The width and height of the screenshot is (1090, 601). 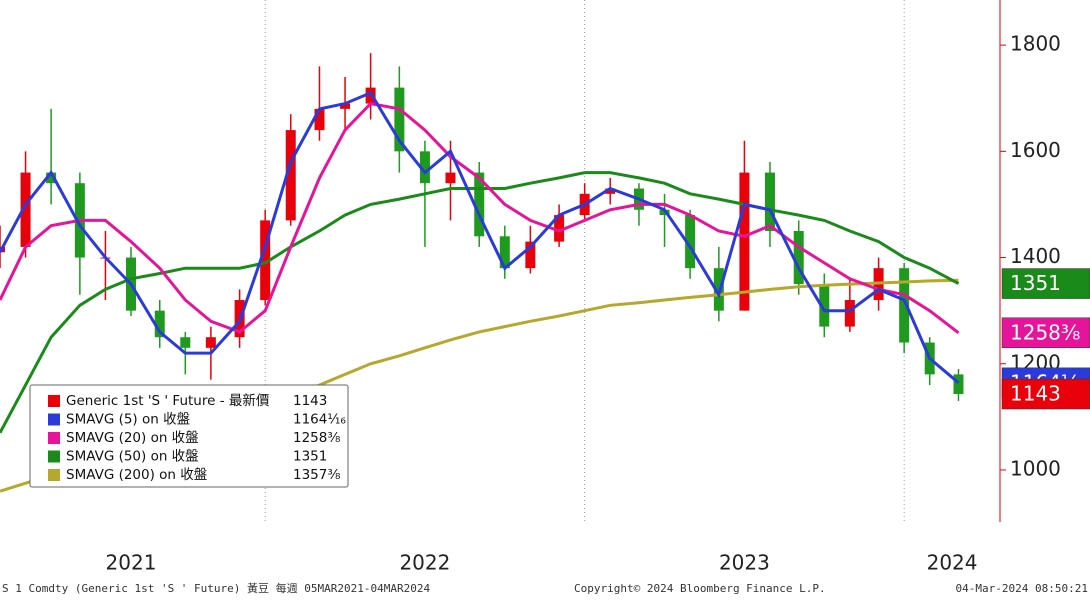 What do you see at coordinates (424, 563) in the screenshot?
I see `x-tick-label: 2022` at bounding box center [424, 563].